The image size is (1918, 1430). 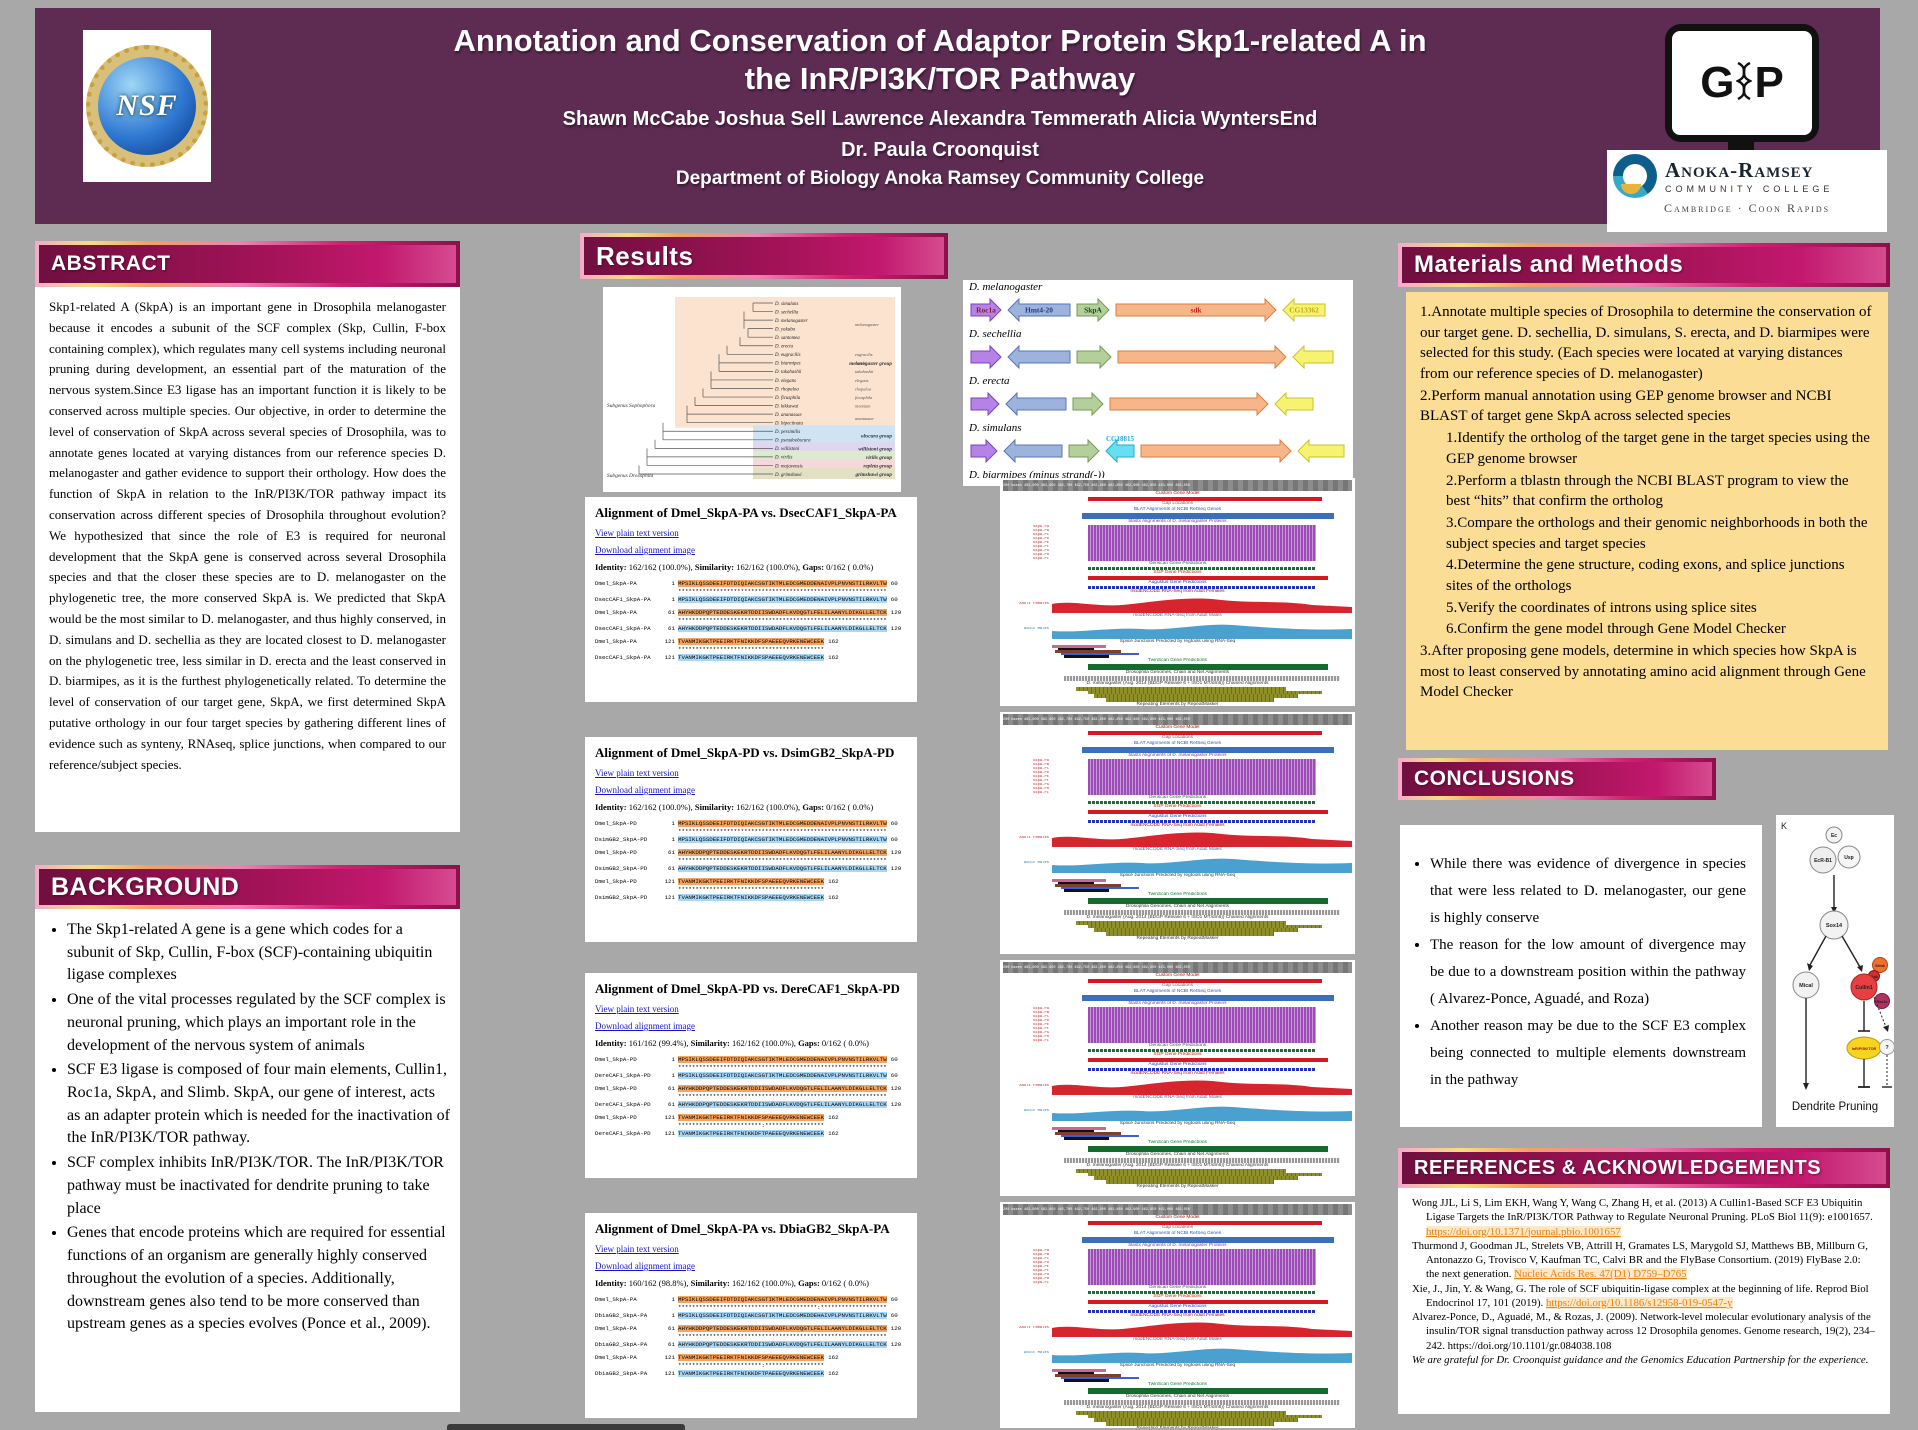 What do you see at coordinates (1600, 1274) in the screenshot?
I see `reference-link: Nucleic Acids Res. 47(D1) D759–D765` at bounding box center [1600, 1274].